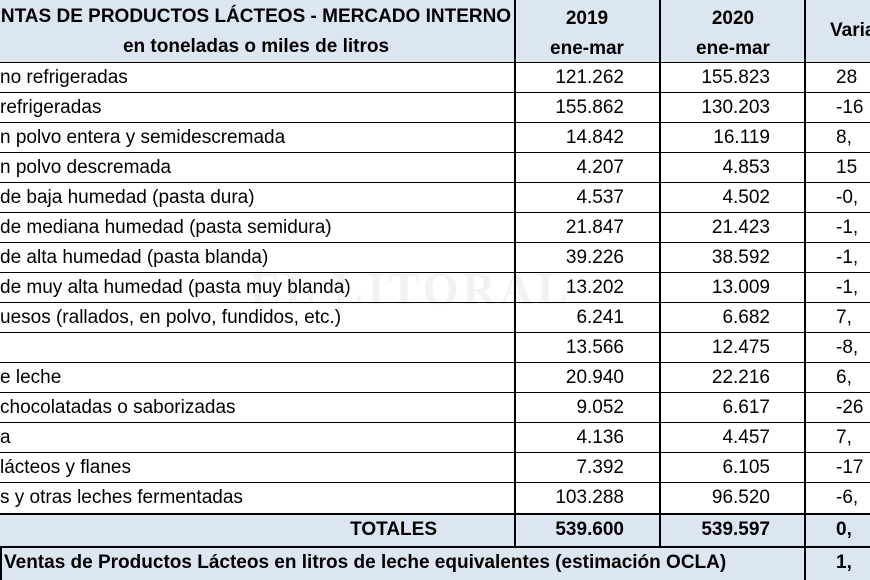 This screenshot has width=870, height=580. I want to click on row-value-2019: 4.207, so click(600, 167).